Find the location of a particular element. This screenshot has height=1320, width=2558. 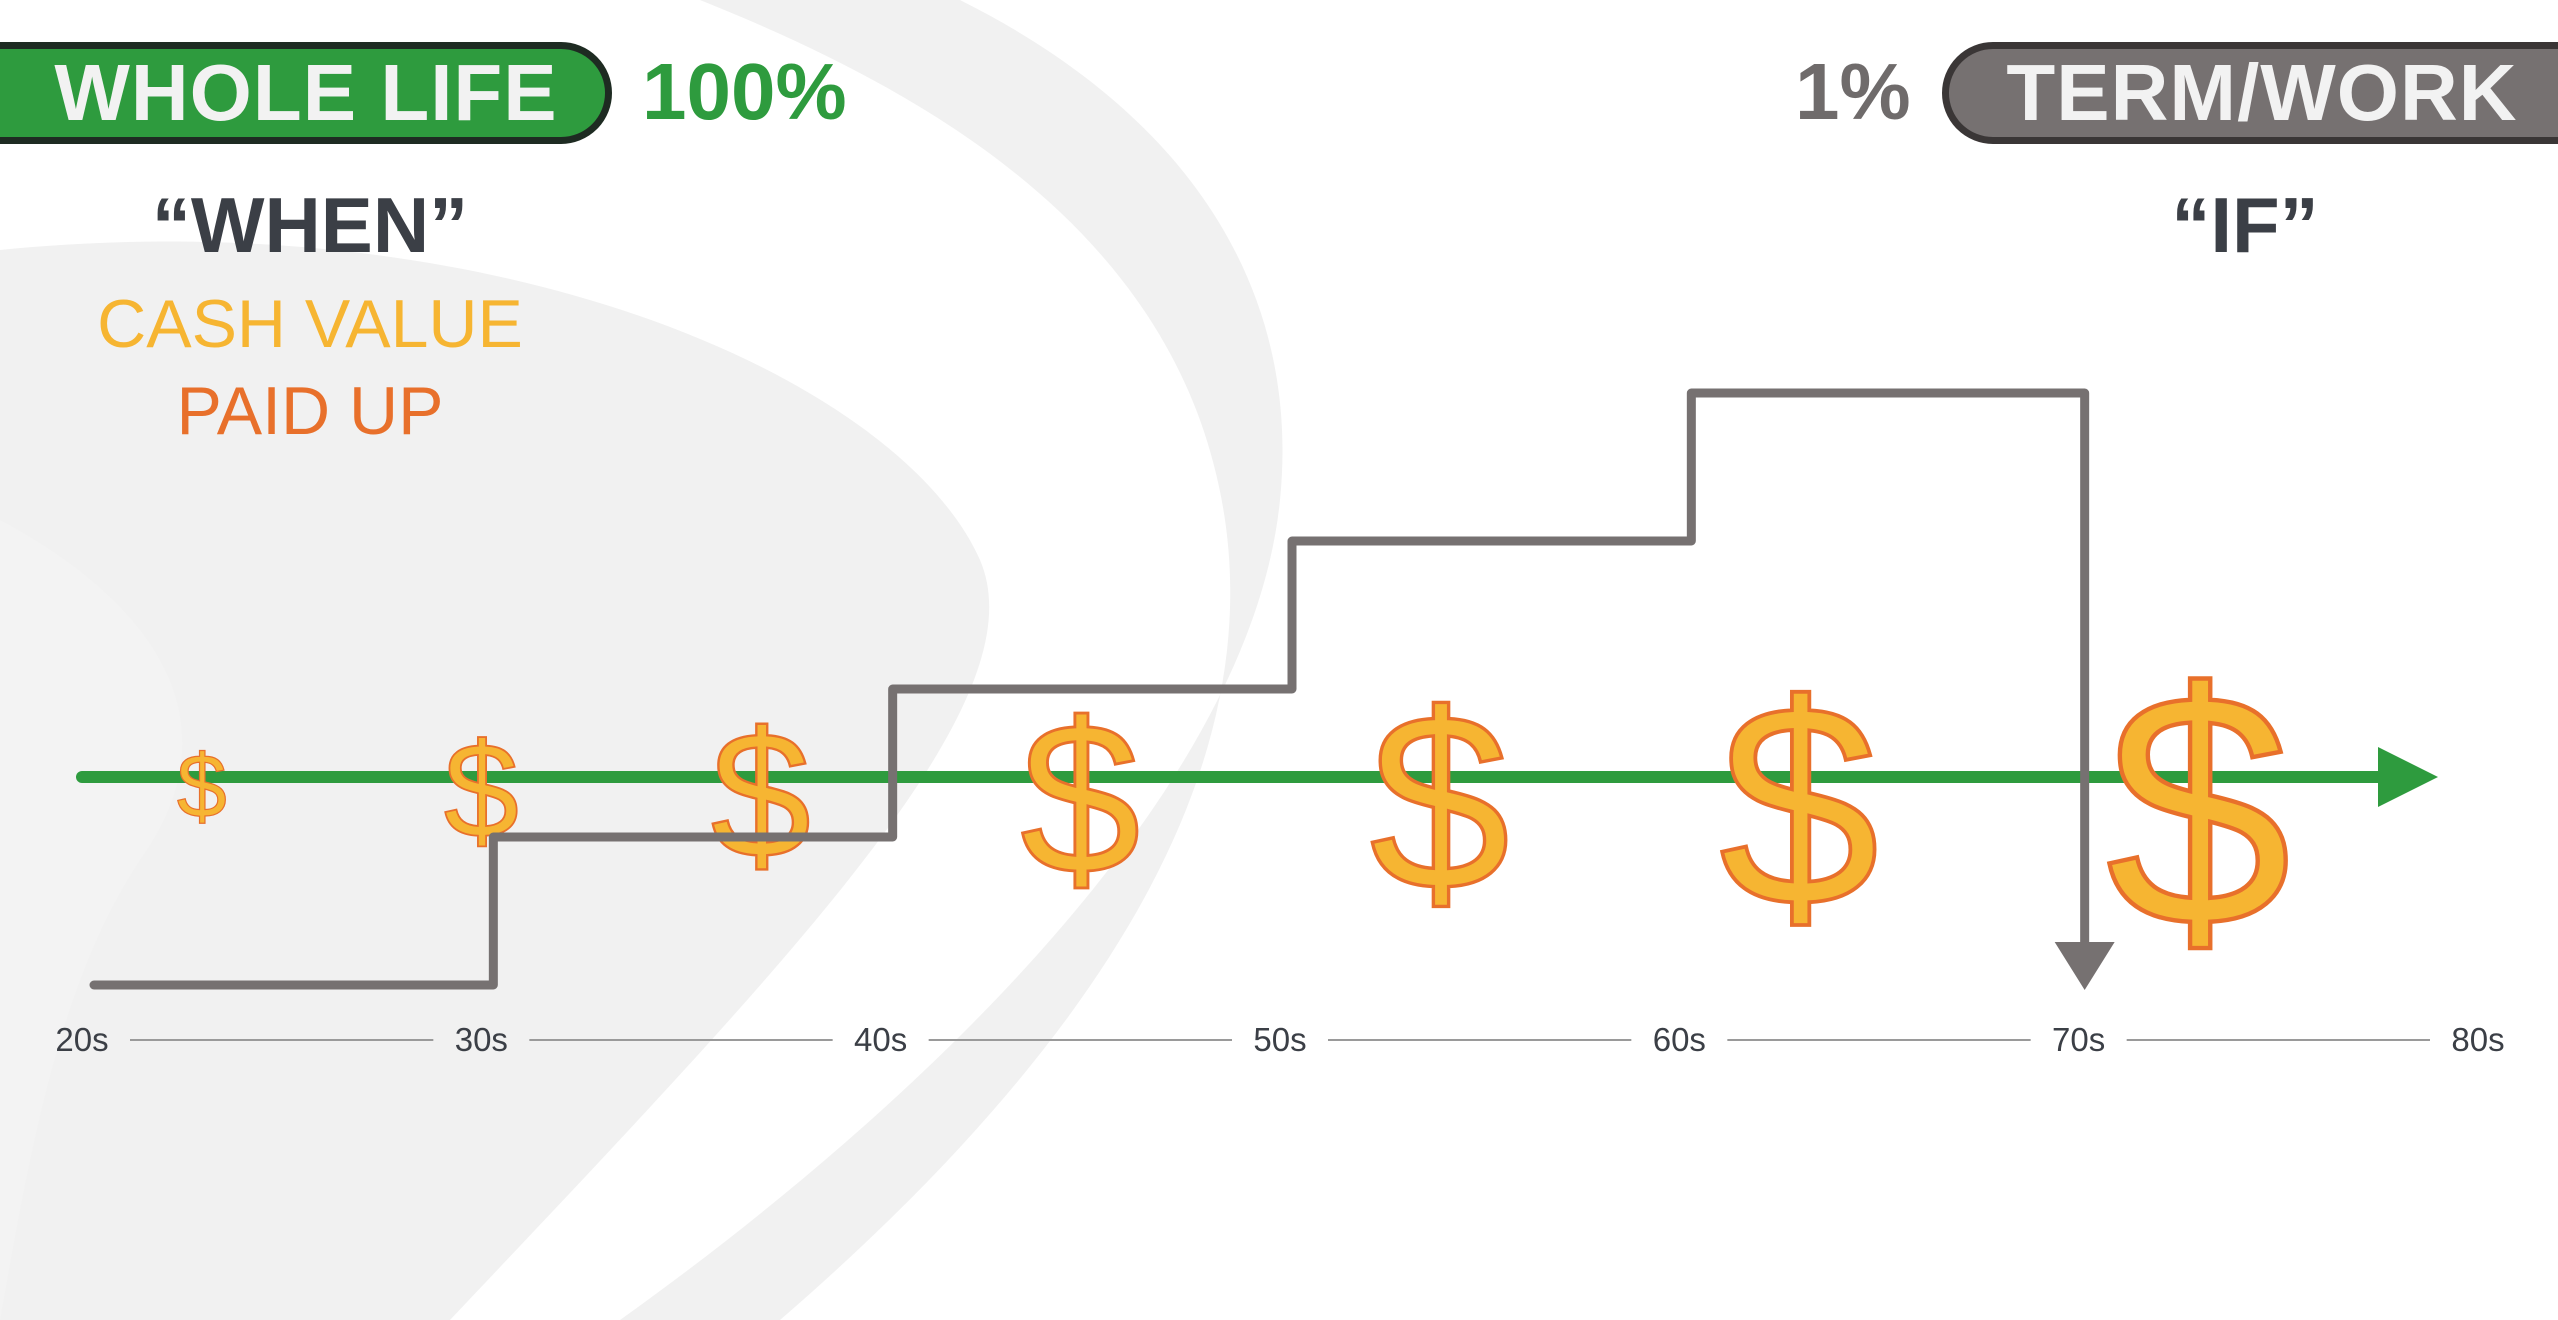

cash-value-label: CASH VALUE is located at coordinates (310, 324).